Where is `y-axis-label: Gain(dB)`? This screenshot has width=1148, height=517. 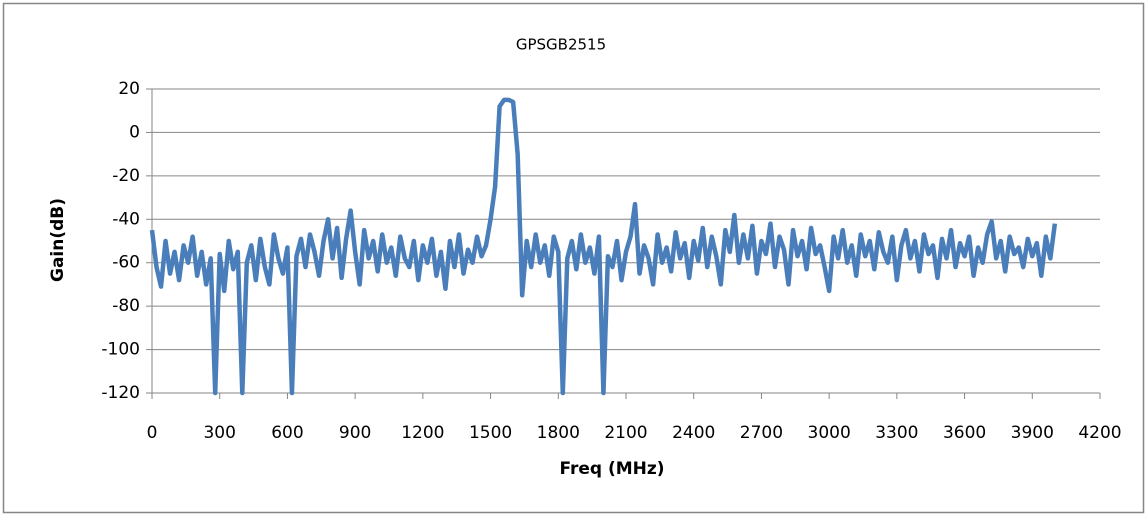
y-axis-label: Gain(dB) is located at coordinates (58, 240).